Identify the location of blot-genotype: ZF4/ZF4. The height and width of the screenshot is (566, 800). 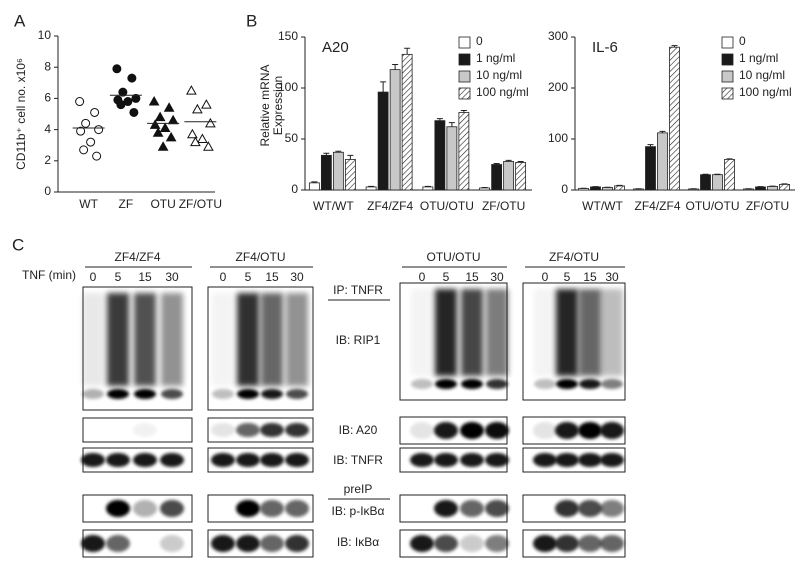
(137, 257).